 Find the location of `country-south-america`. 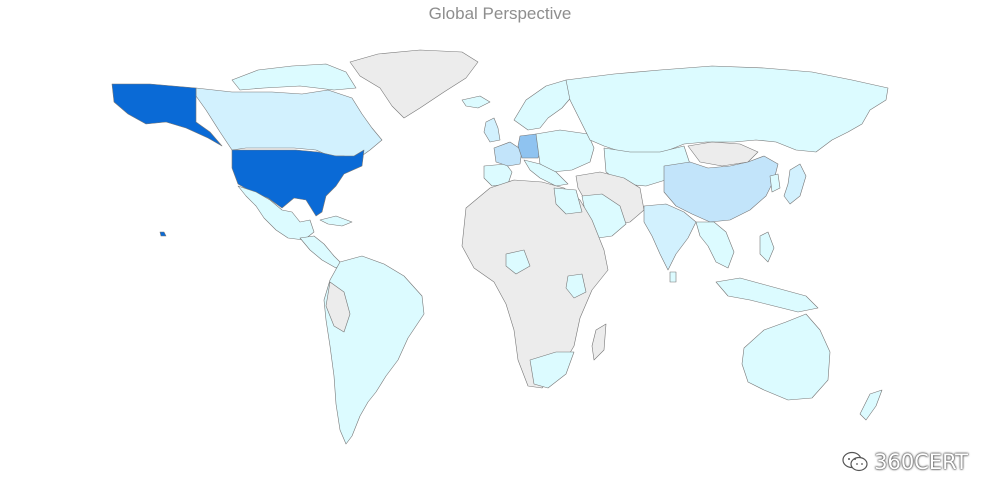

country-south-america is located at coordinates (374, 350).